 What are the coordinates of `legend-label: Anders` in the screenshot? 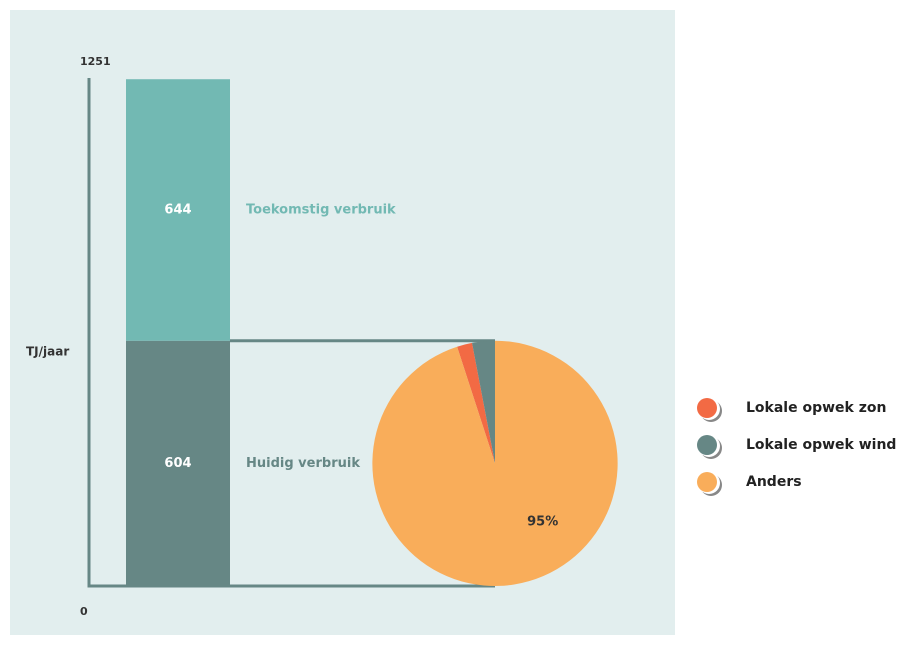 It's located at (774, 482).